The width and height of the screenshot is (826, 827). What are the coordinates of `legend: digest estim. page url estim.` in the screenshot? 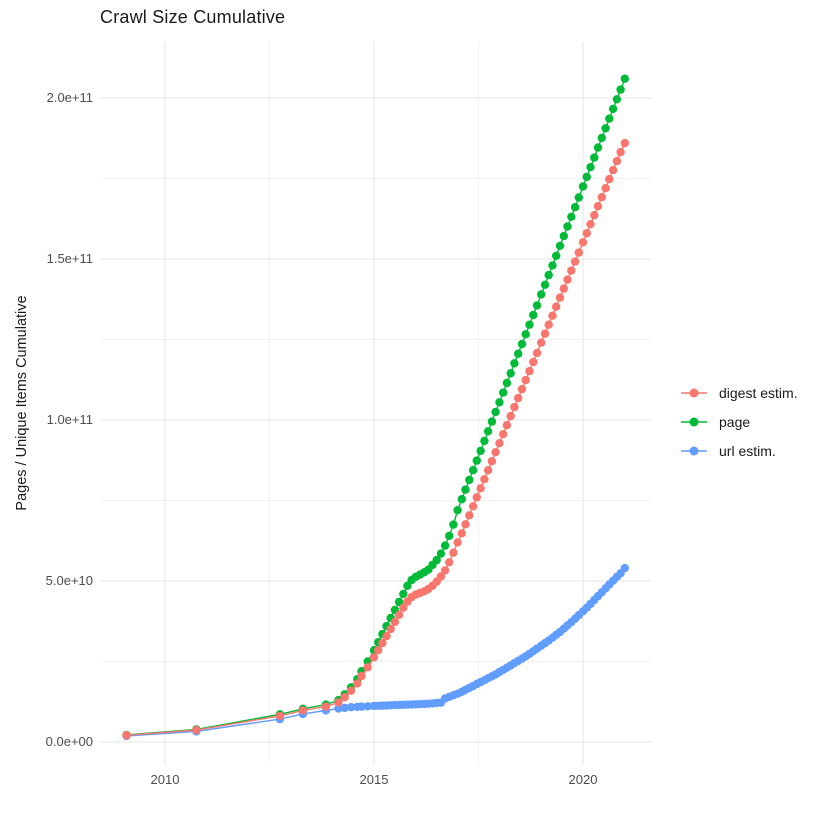 It's located at (739, 421).